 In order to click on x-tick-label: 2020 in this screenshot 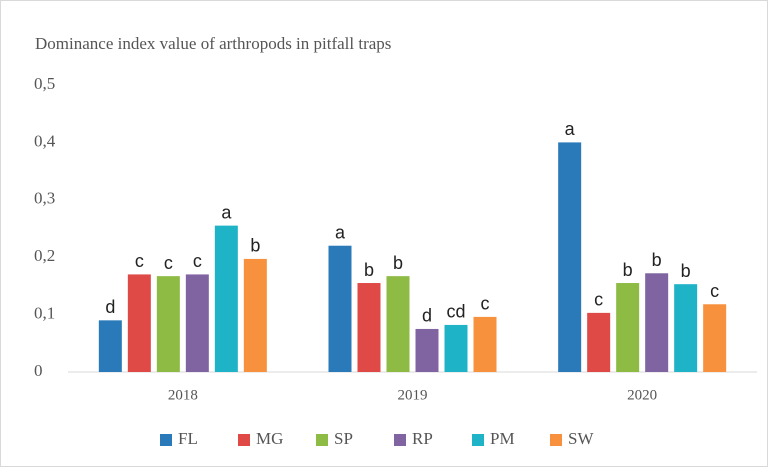, I will do `click(642, 395)`.